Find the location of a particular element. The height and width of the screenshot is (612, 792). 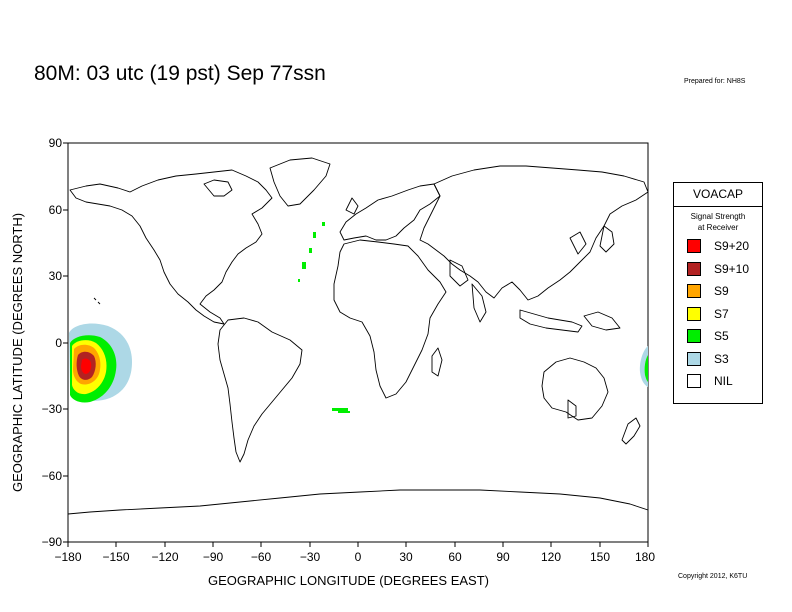

y-axis-ticks: 90 60 30 0 −30 −60 −90 is located at coordinates (31, 306).